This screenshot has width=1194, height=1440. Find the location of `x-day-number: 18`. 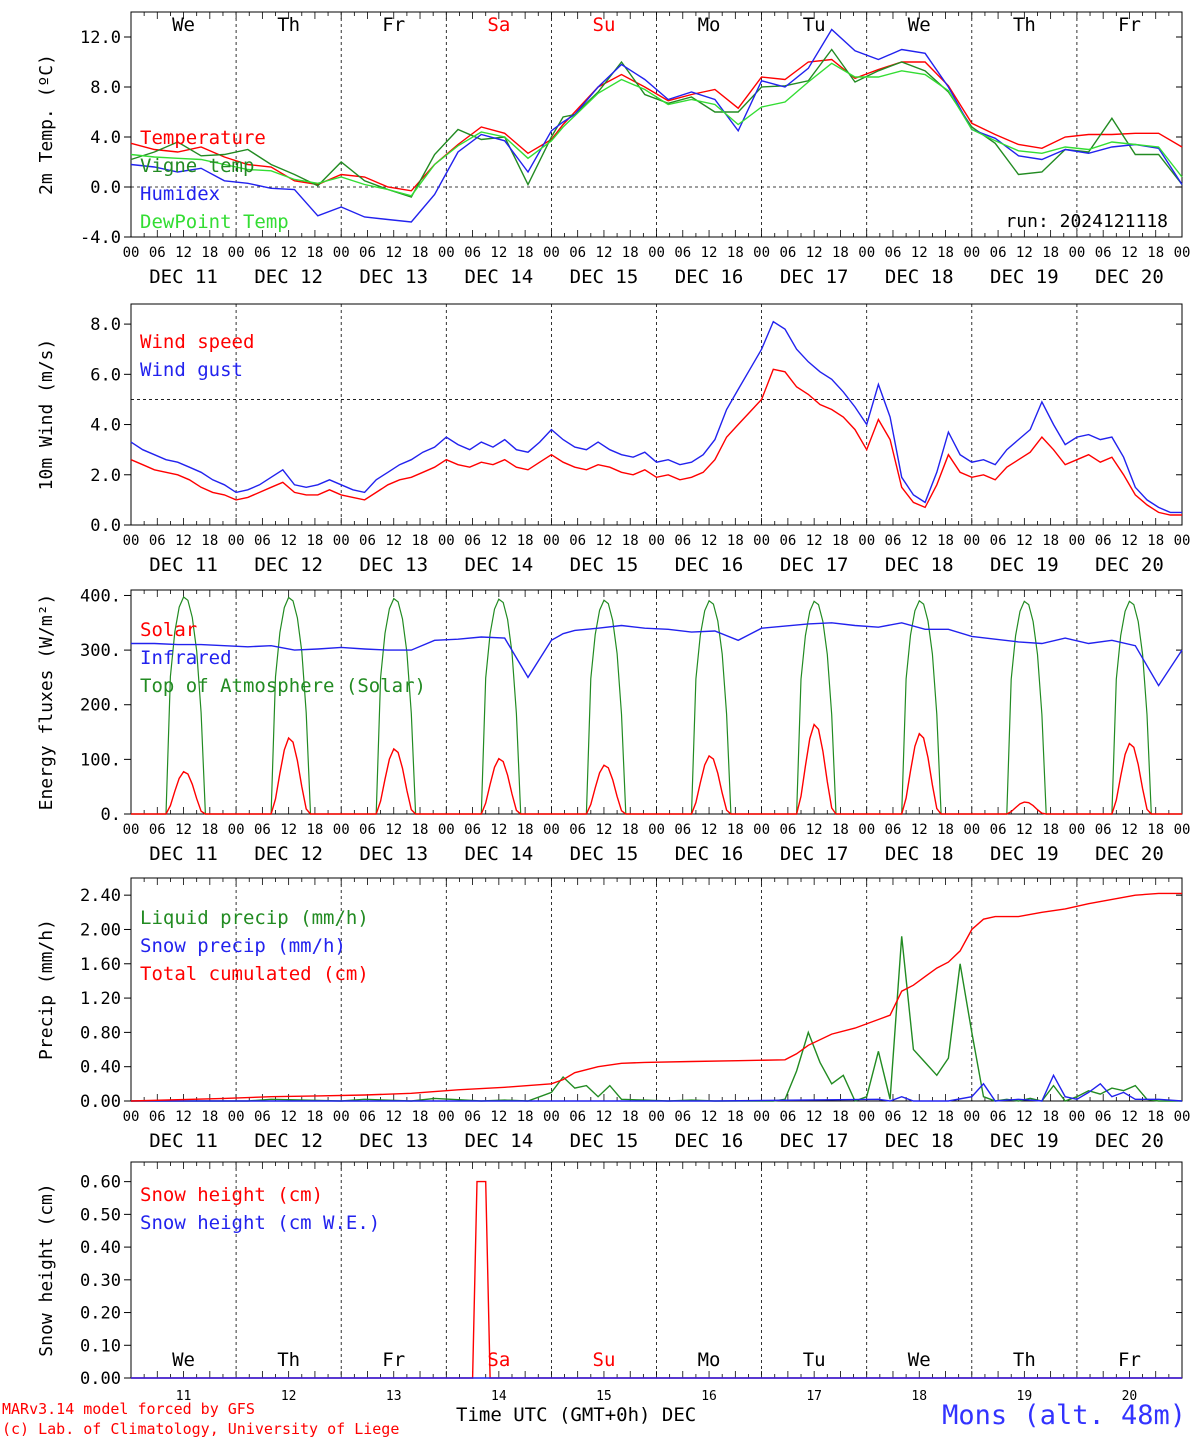

x-day-number: 18 is located at coordinates (919, 1396).